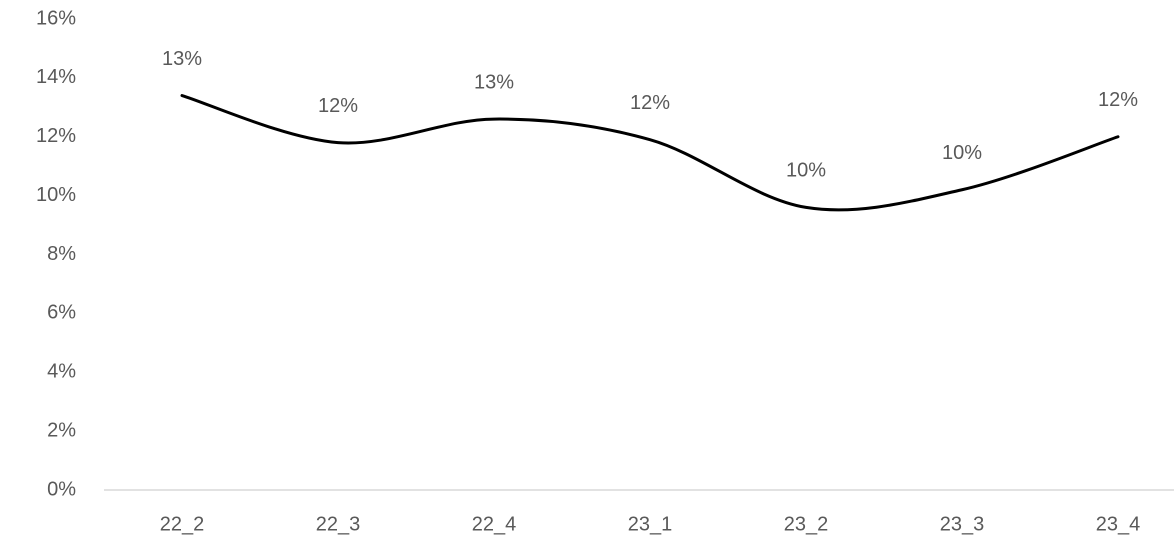  I want to click on y-tick-label: 6%, so click(61, 313).